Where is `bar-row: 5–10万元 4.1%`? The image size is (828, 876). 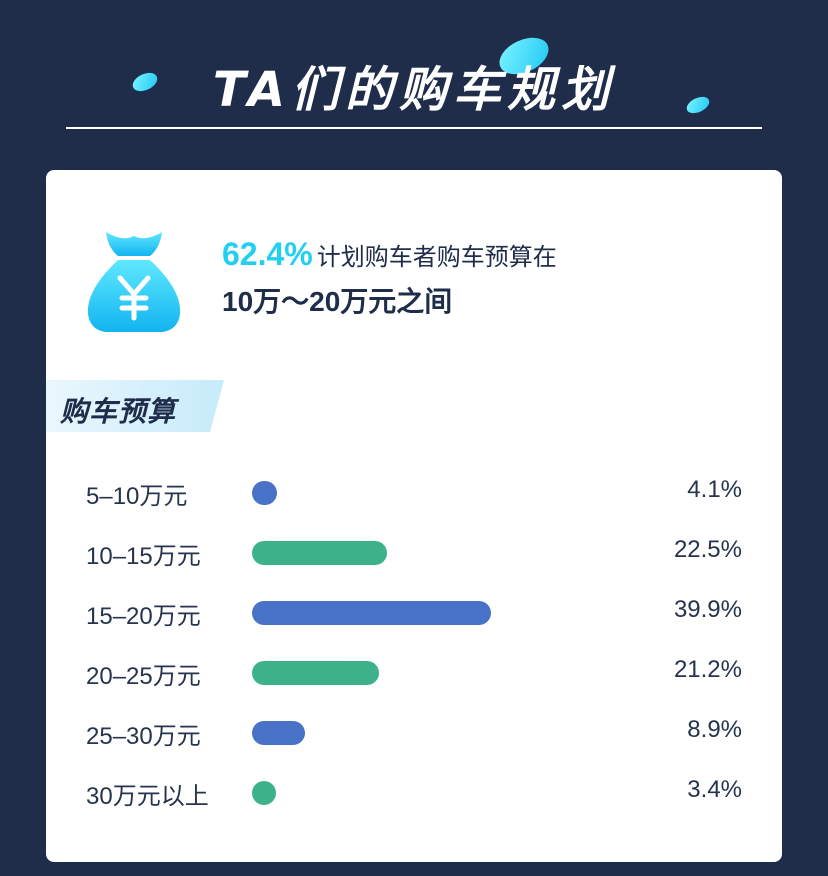 bar-row: 5–10万元 4.1% is located at coordinates (414, 492).